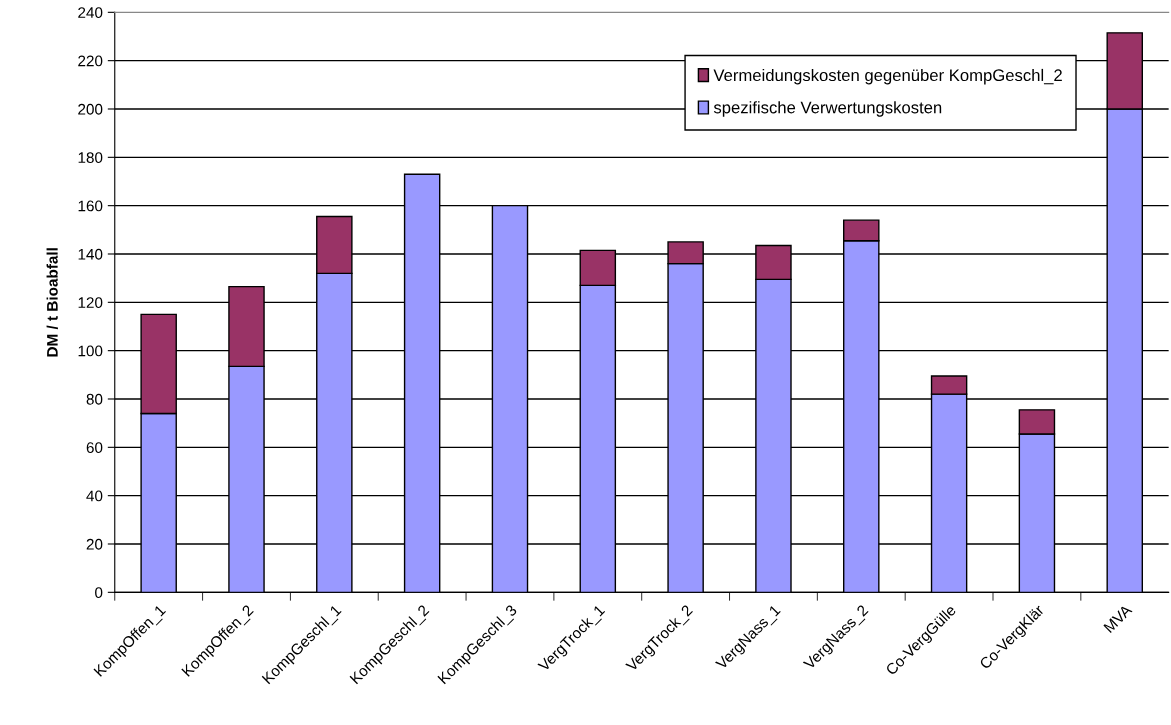  Describe the element at coordinates (90, 206) in the screenshot. I see `y-tick-label: 160` at that location.